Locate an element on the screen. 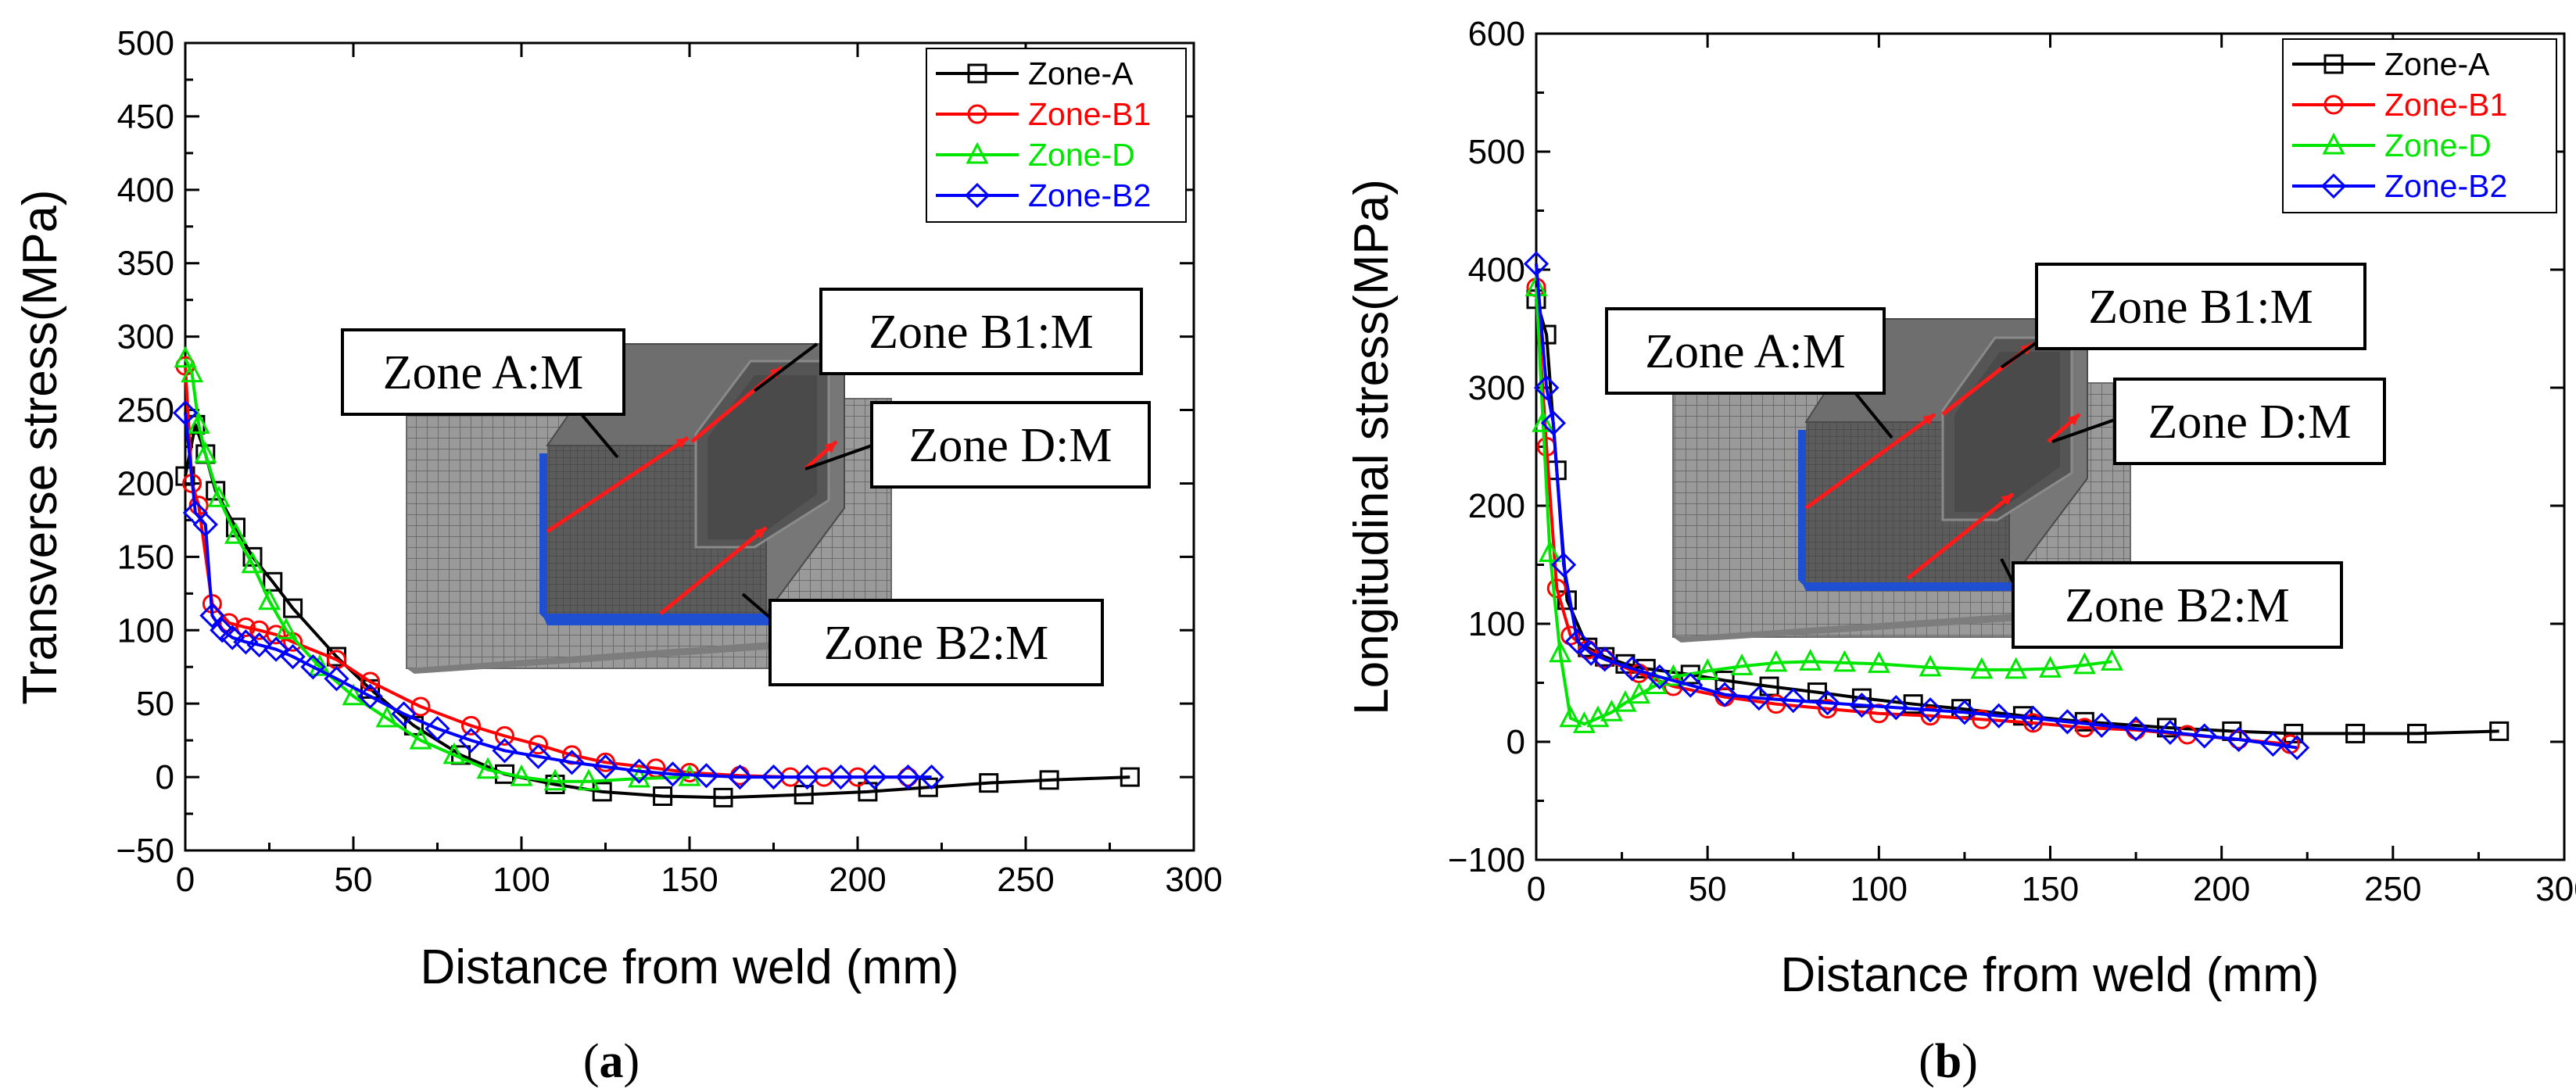  y-tick-label: 400 is located at coordinates (145, 190).